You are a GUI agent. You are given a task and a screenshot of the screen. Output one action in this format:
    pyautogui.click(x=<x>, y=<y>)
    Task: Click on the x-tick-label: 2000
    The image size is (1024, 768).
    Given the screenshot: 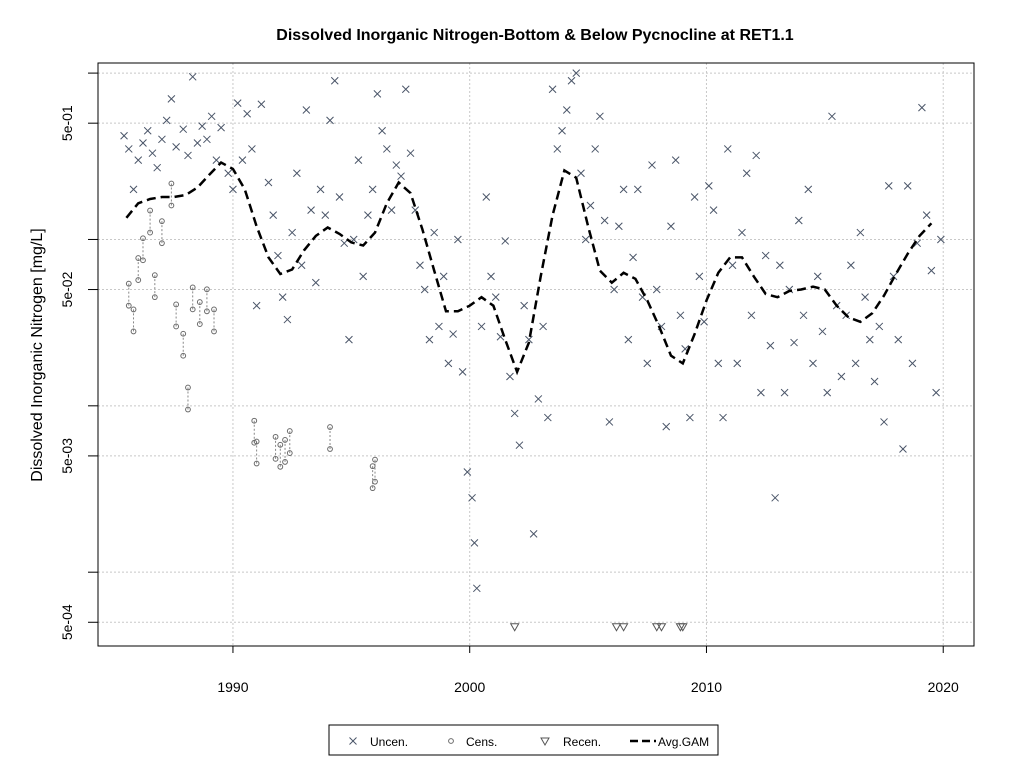 What is the action you would take?
    pyautogui.click(x=469, y=687)
    